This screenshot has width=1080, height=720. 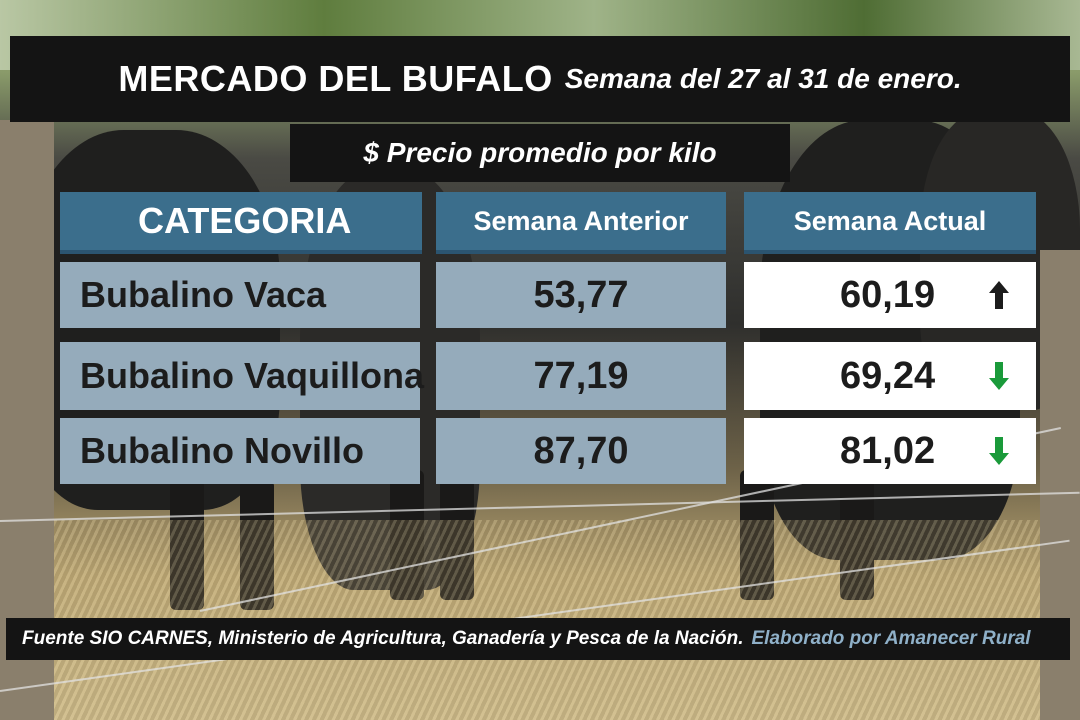 What do you see at coordinates (240, 295) in the screenshot?
I see `row-category-label: Bubalino Vaca` at bounding box center [240, 295].